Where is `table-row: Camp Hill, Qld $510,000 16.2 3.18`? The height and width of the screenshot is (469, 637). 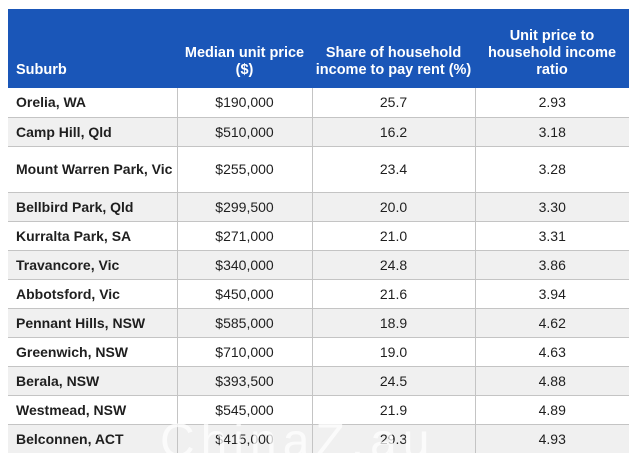 table-row: Camp Hill, Qld $510,000 16.2 3.18 is located at coordinates (318, 132).